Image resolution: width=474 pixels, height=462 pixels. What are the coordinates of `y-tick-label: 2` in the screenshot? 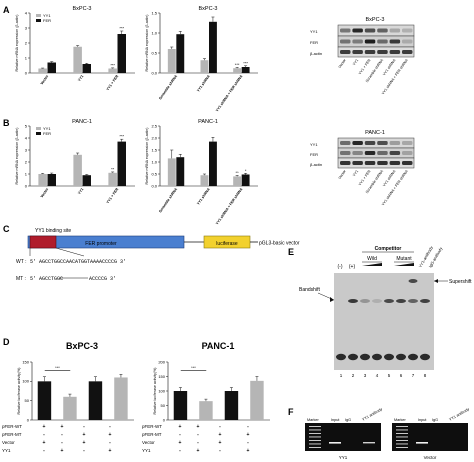 It's located at (26, 161).